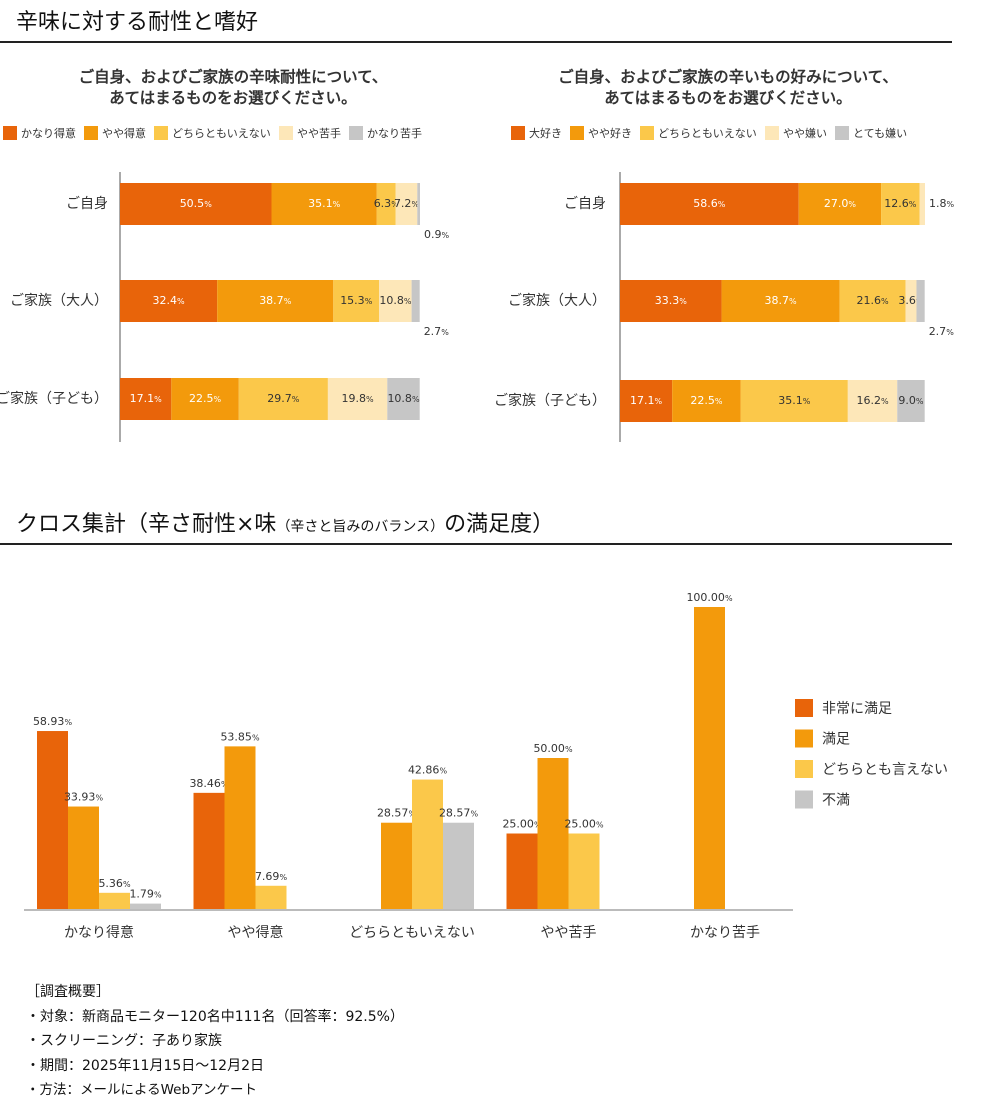  Describe the element at coordinates (256, 932) in the screenshot. I see `x-tick-label: やや得意` at that location.